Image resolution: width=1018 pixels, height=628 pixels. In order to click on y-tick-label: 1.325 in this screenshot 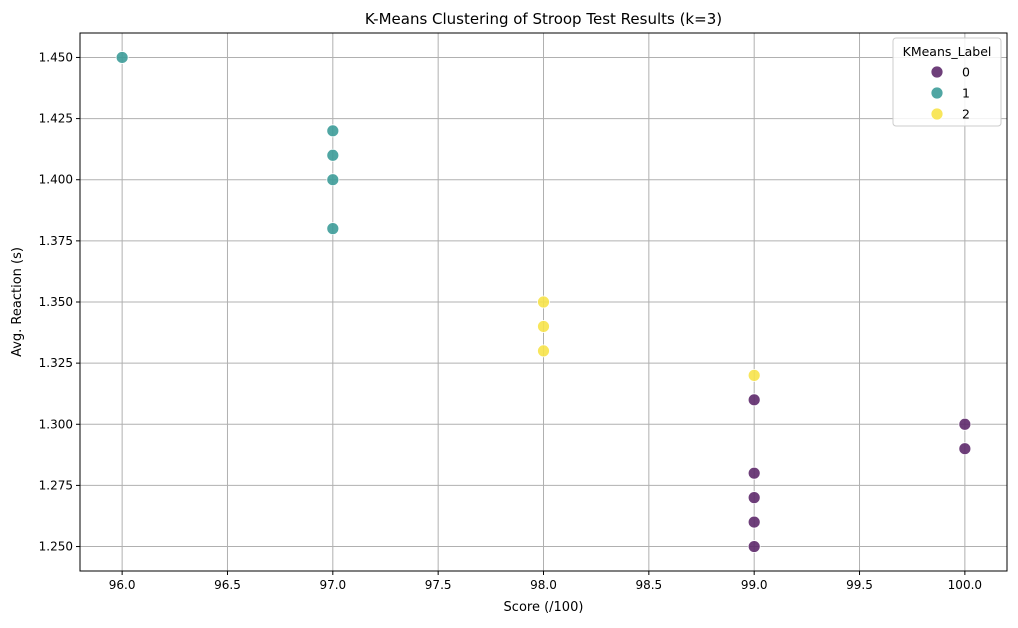, I will do `click(56, 363)`.